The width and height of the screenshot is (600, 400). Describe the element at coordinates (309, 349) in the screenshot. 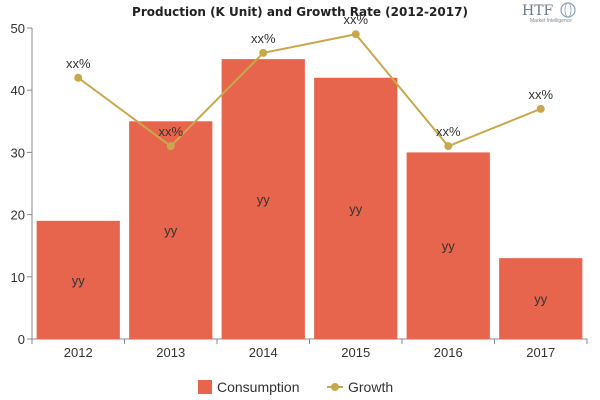

I see `x-axis: 2012 2013 2014 2015 2016 2017` at that location.